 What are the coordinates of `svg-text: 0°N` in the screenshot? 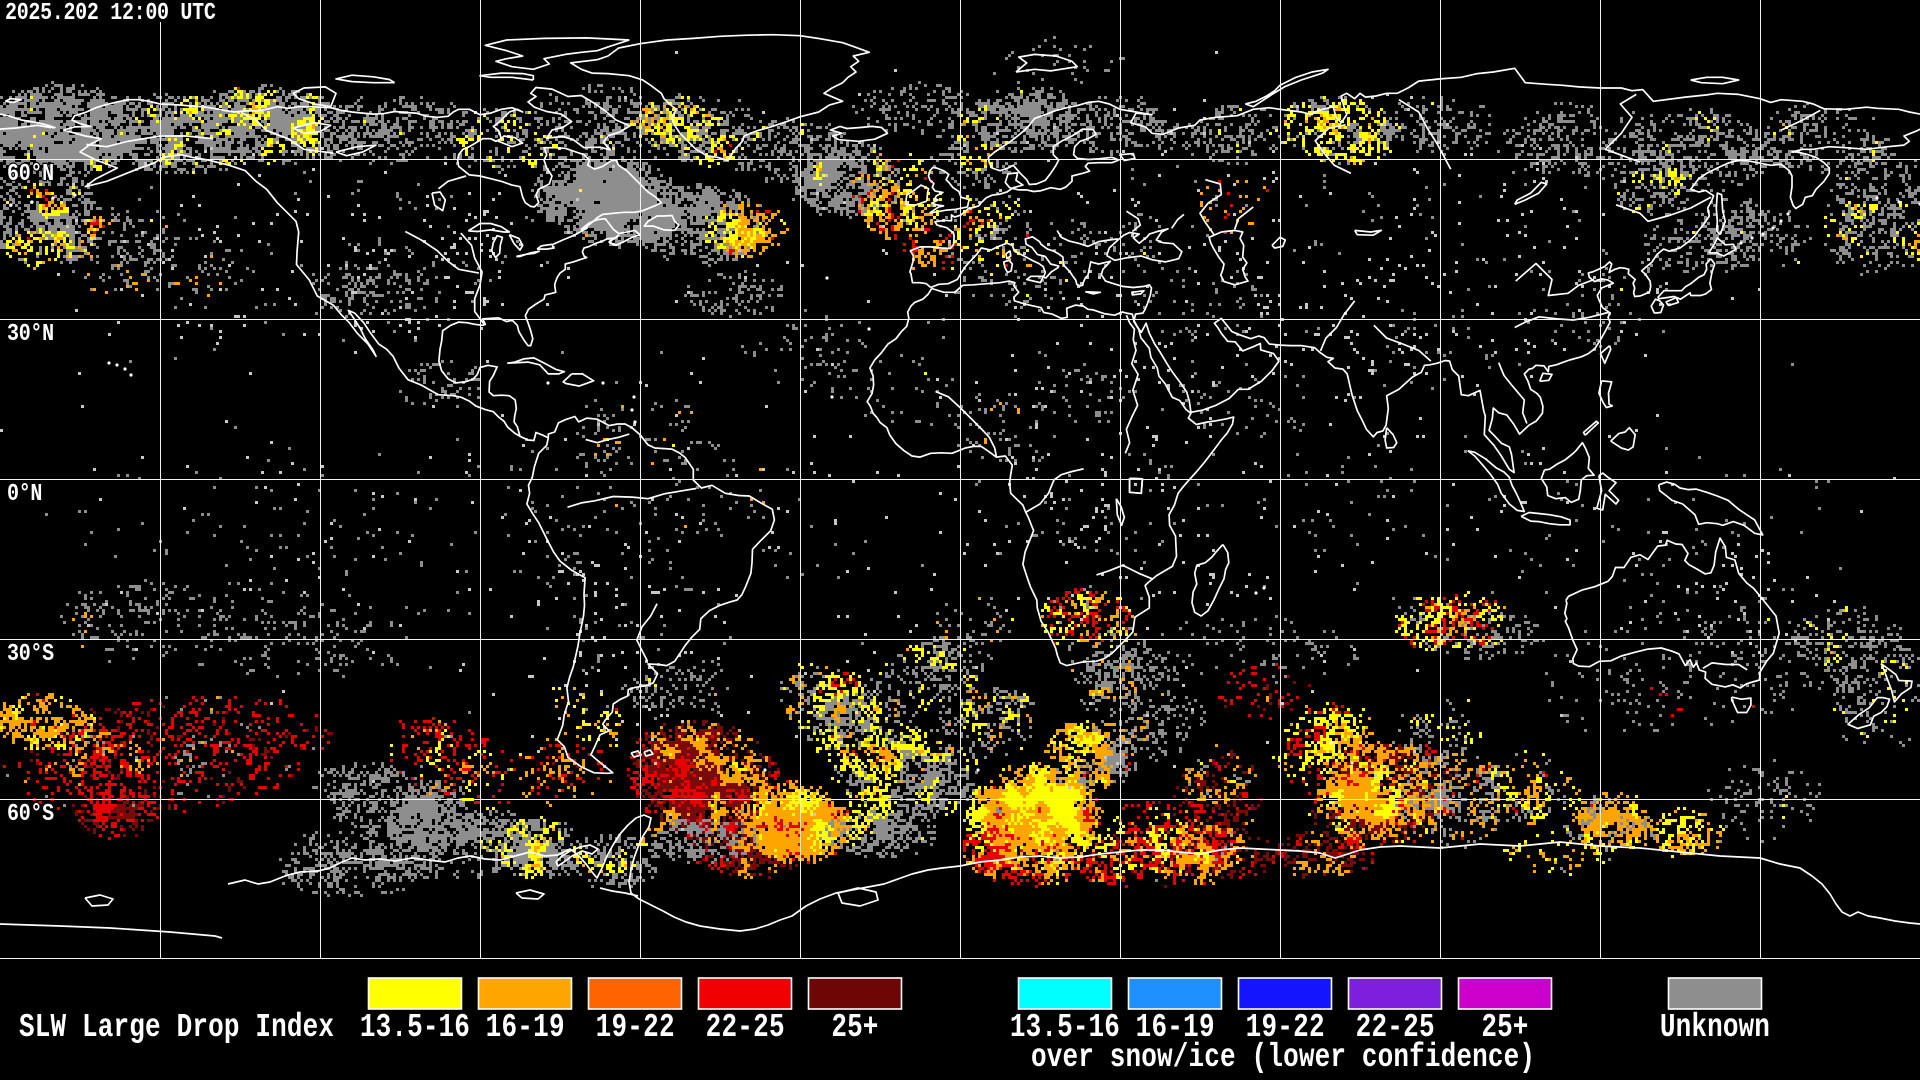 It's located at (24, 493).